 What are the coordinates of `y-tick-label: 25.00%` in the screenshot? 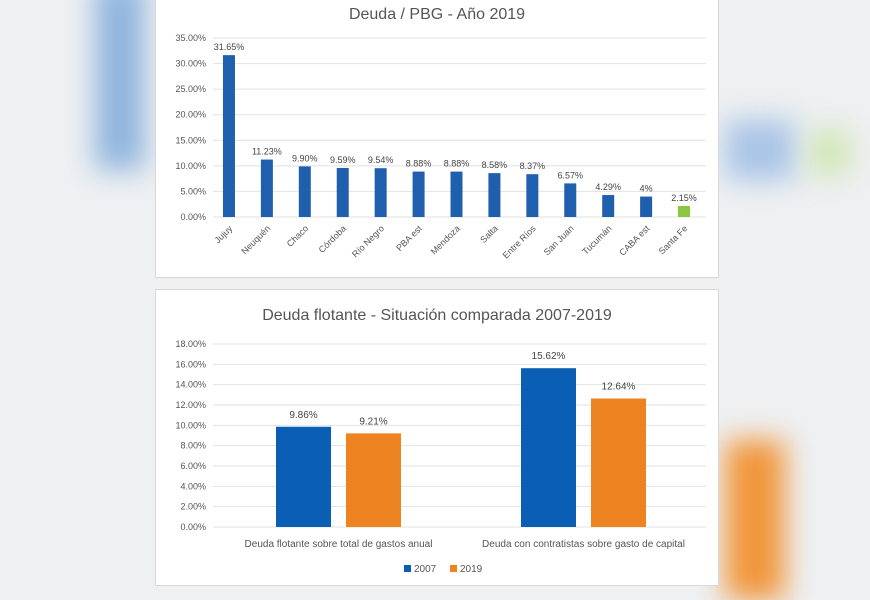 It's located at (190, 89).